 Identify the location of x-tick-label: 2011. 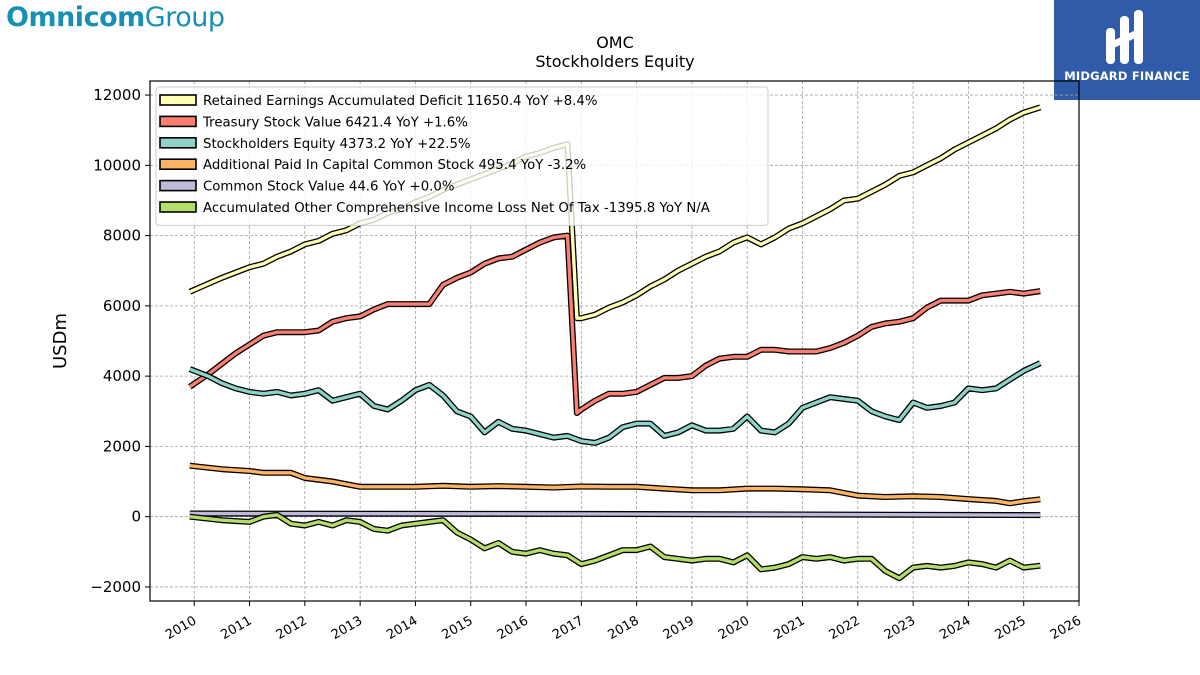
(236, 628).